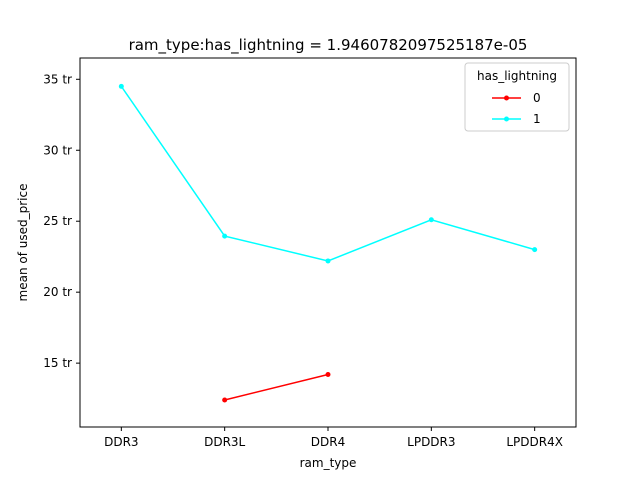  Describe the element at coordinates (431, 442) in the screenshot. I see `x-tick-label: LPDDR3` at that location.